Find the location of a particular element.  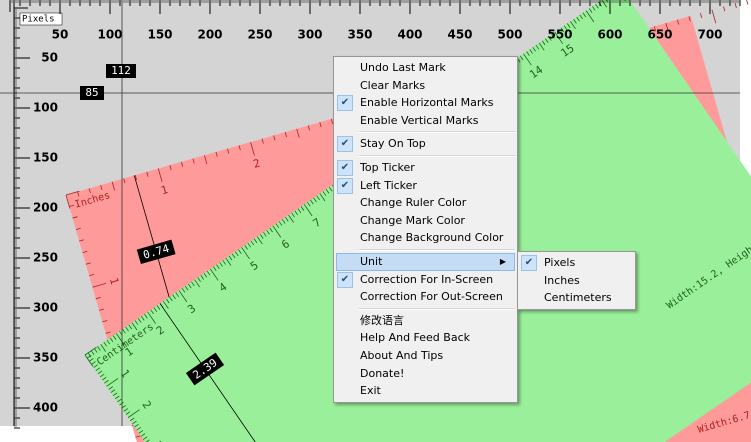

menu-item: ✔ Pixels is located at coordinates (576, 263).